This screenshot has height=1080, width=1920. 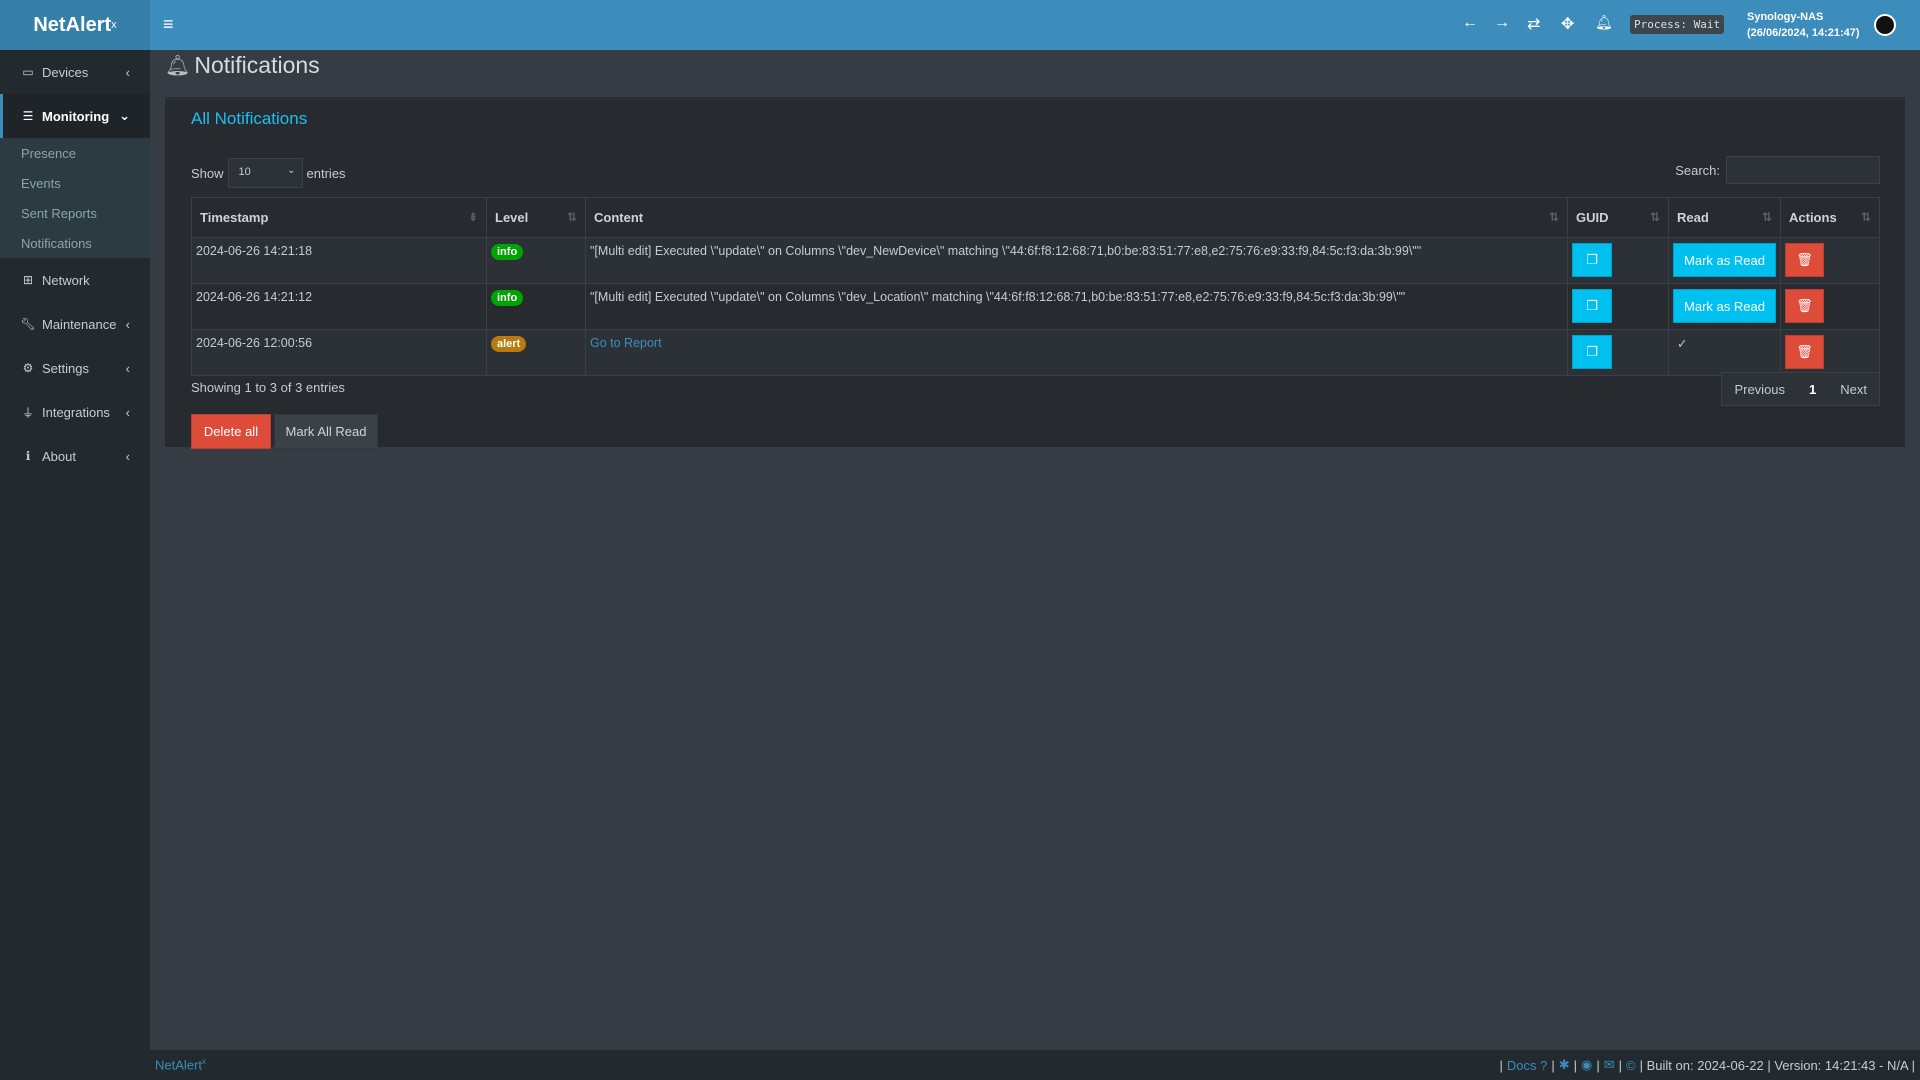 I want to click on col-label: GUID, so click(x=1592, y=217).